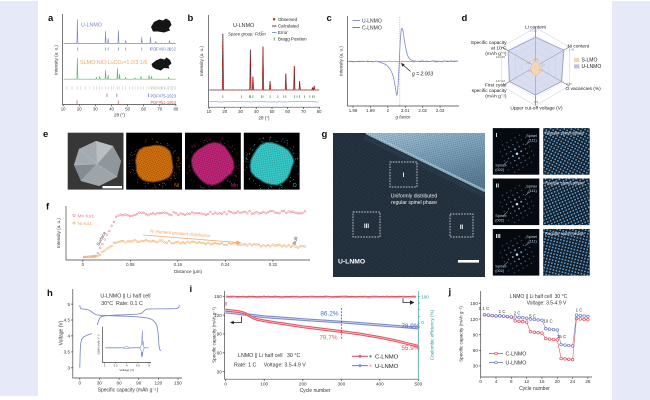  Describe the element at coordinates (273, 264) in the screenshot. I see `svg-text: 0.32` at that location.